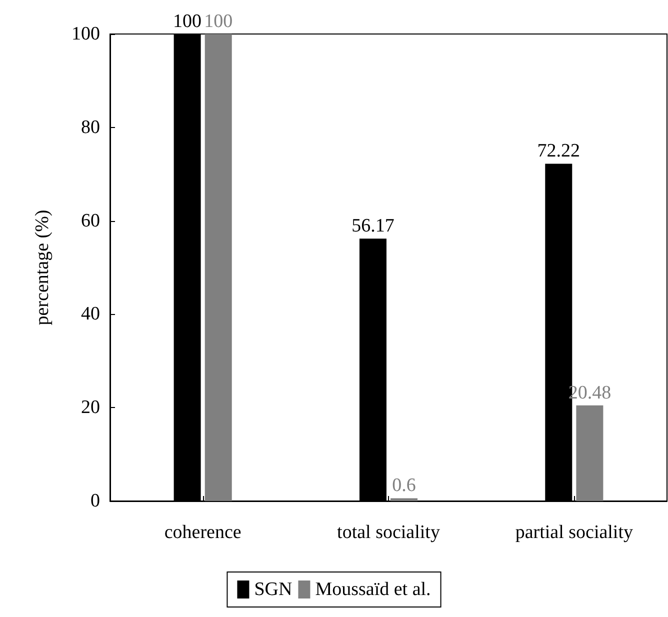  I want to click on y-tick-label: 60, so click(90, 221).